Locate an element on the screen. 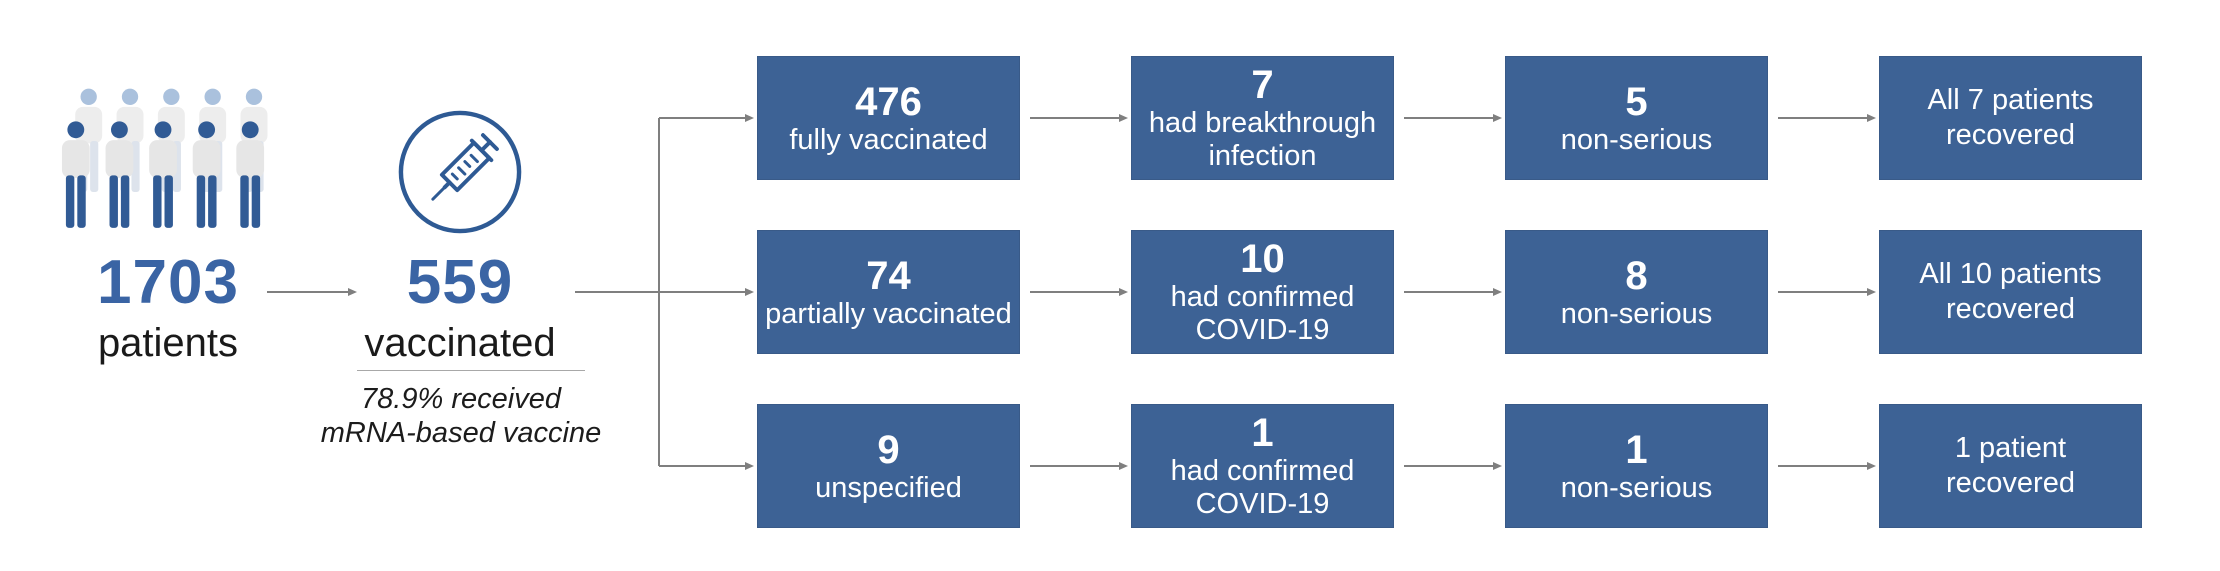 This screenshot has width=2220, height=571. box-label: All 7 patients recovered is located at coordinates (2010, 117).